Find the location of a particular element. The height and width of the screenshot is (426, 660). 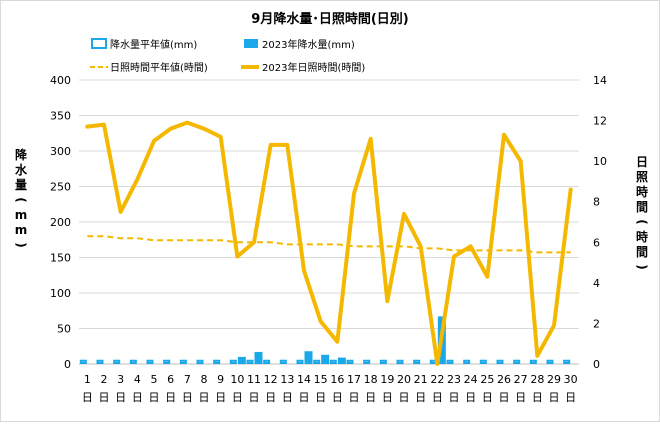

right-tick-label: 2 is located at coordinates (596, 323).